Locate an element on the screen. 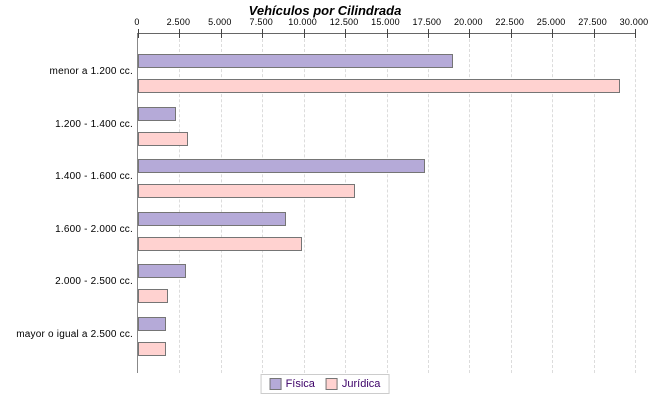  category-label: 1.600 - 2.000 cc. is located at coordinates (94, 229).